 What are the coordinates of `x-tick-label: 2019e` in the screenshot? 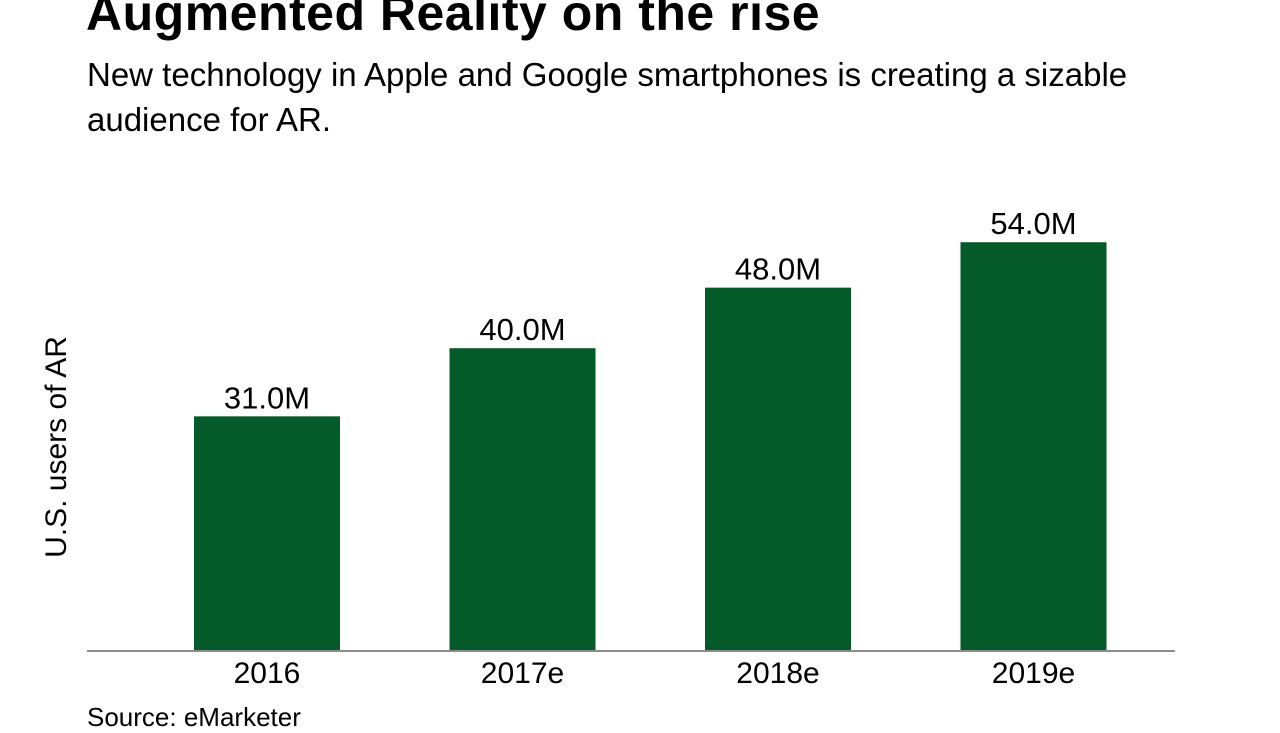 It's located at (1033, 673).